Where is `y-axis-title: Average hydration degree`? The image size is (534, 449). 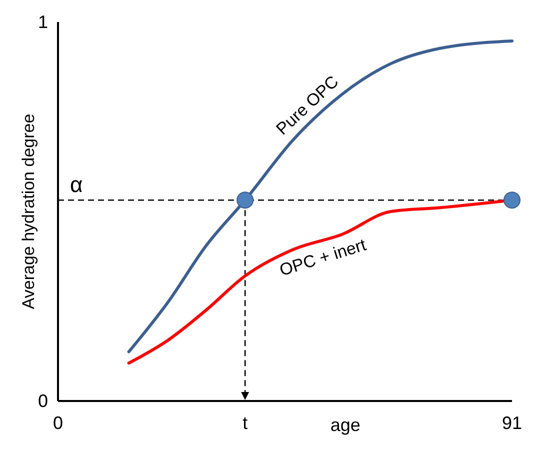 y-axis-title: Average hydration degree is located at coordinates (28, 212).